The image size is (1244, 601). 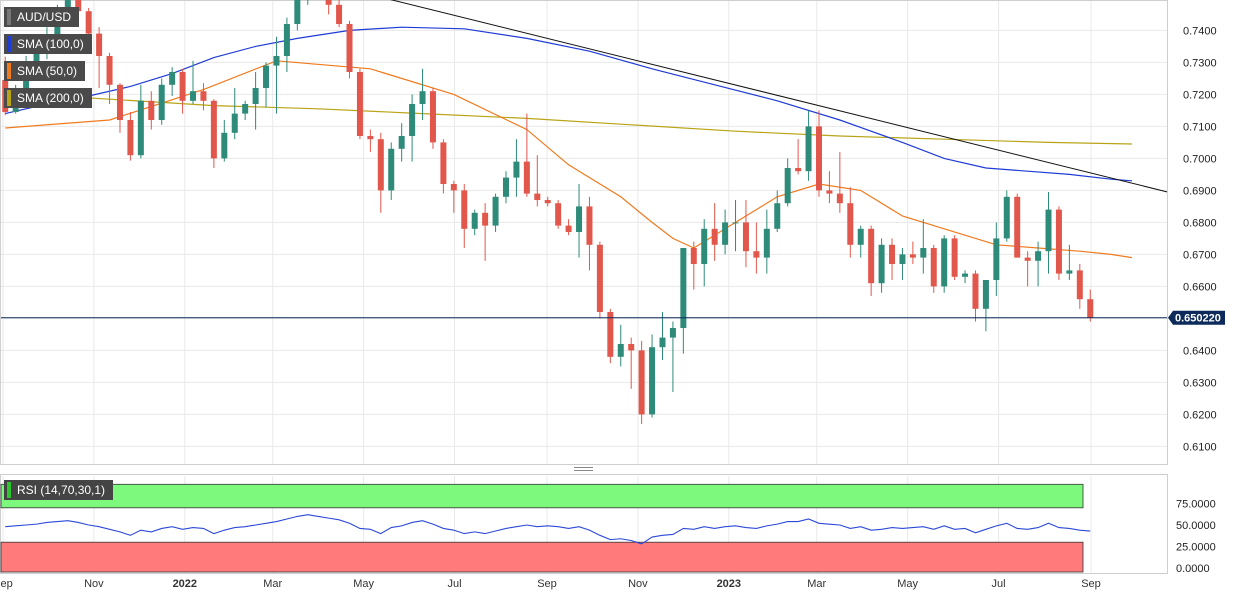 What do you see at coordinates (1196, 526) in the screenshot?
I see `rsi-tick-label: 50.0000` at bounding box center [1196, 526].